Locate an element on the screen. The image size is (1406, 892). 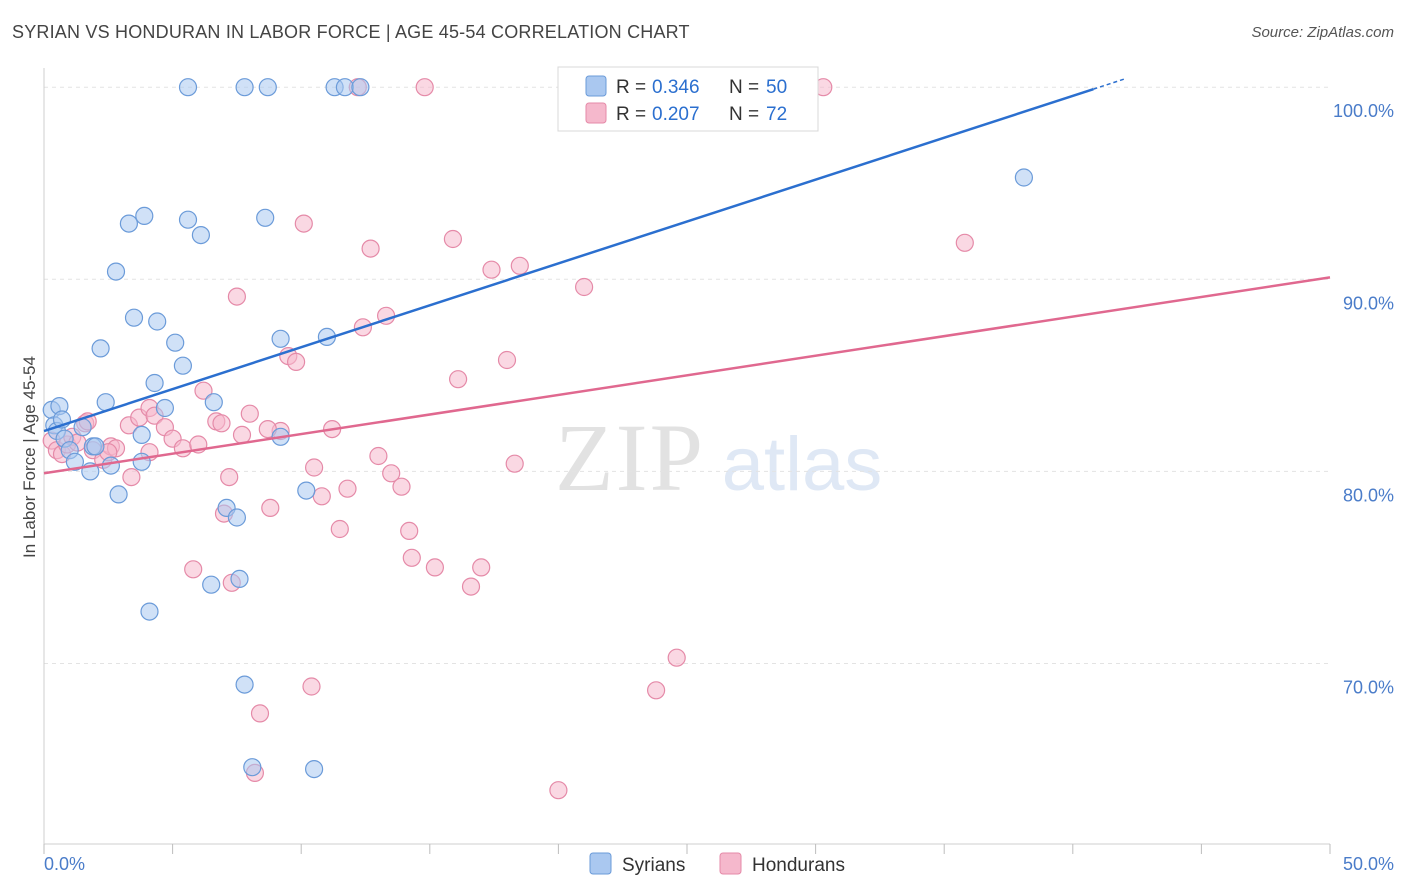
stats-row-2: R = 0.207 N = 72 is located at coordinates (701, 114).